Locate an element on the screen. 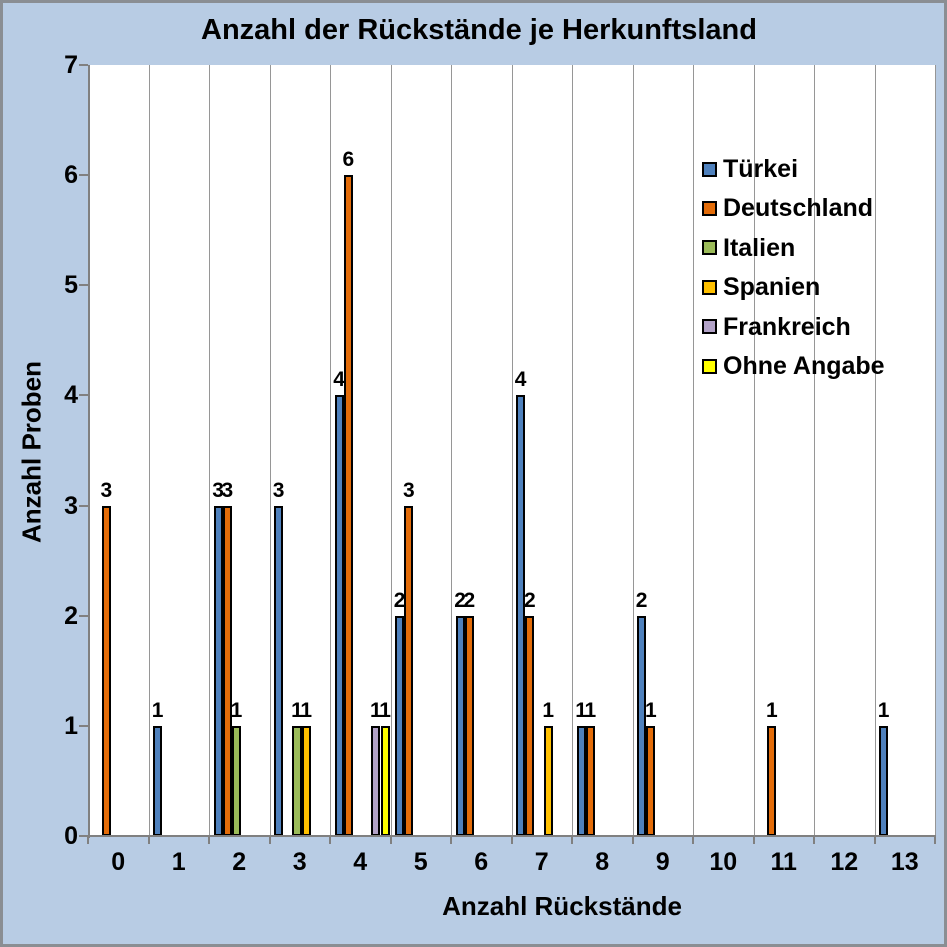 The width and height of the screenshot is (947, 947). y-tick-label-7: 7 is located at coordinates (71, 65).